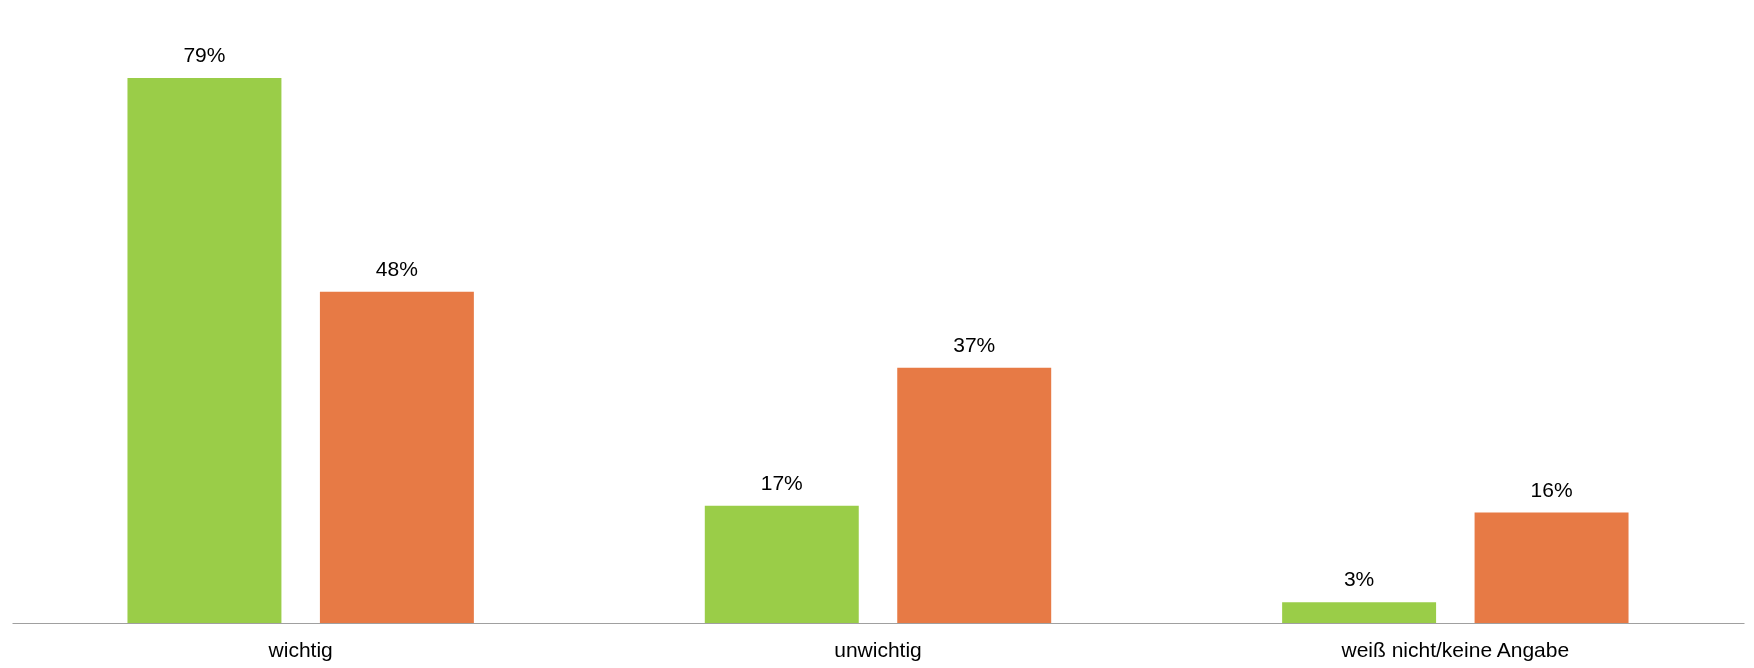 The width and height of the screenshot is (1754, 668). What do you see at coordinates (396, 268) in the screenshot?
I see `data-label: 48%` at bounding box center [396, 268].